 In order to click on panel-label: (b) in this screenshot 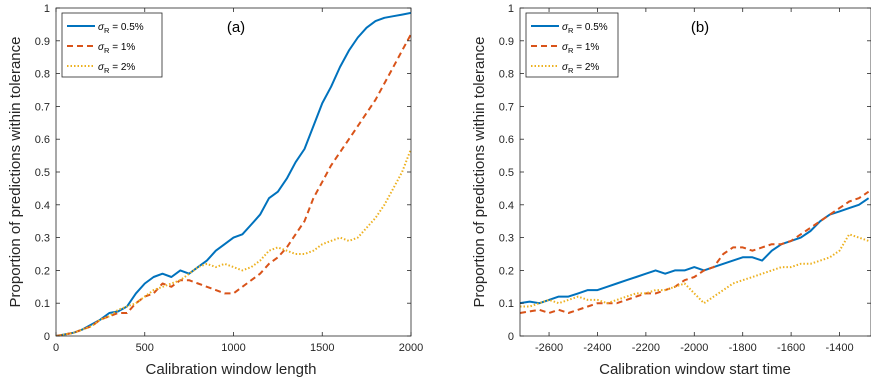, I will do `click(700, 27)`.